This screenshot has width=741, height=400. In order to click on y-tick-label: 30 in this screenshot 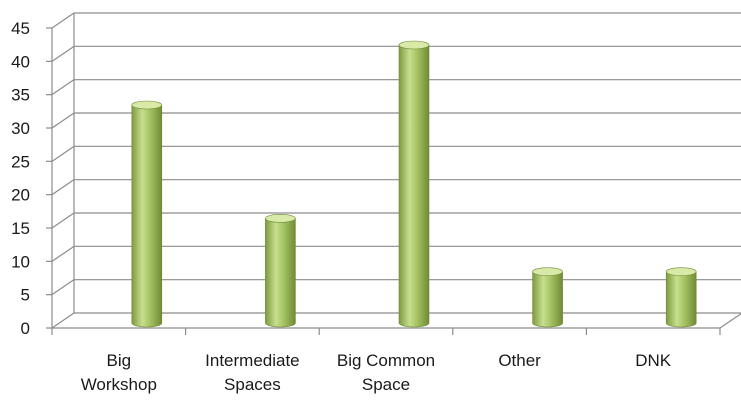, I will do `click(20, 128)`.